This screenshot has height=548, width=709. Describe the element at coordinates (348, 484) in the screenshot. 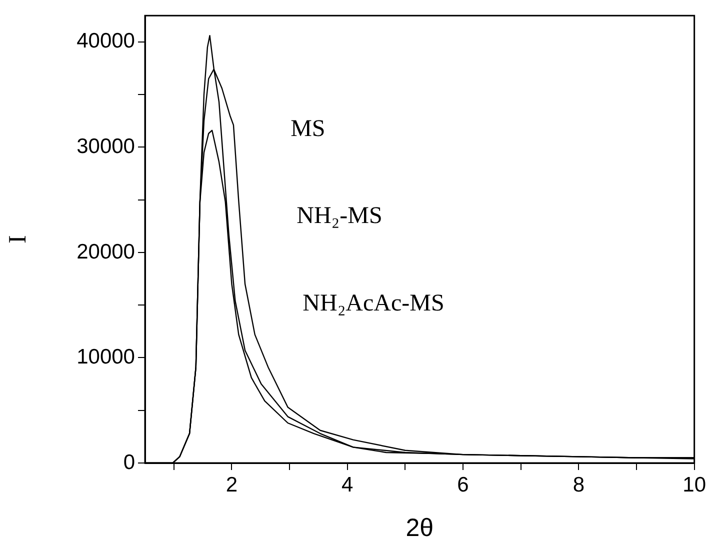

I see `x-tick-label: 4` at that location.